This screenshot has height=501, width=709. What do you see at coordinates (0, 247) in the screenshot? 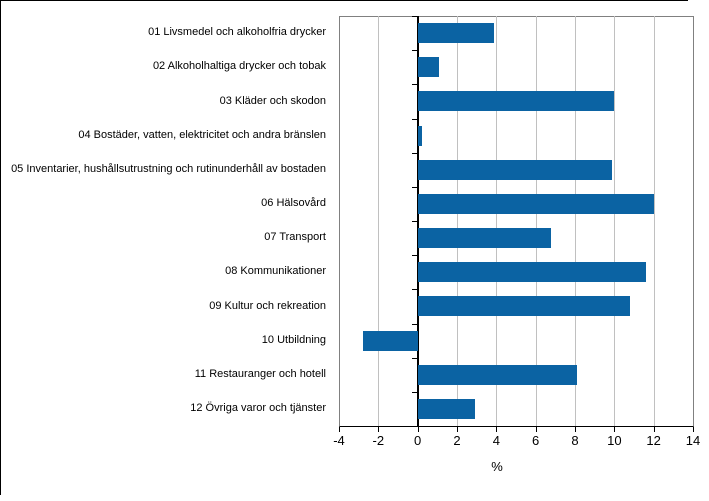
I see `figure-border-left` at bounding box center [0, 247].